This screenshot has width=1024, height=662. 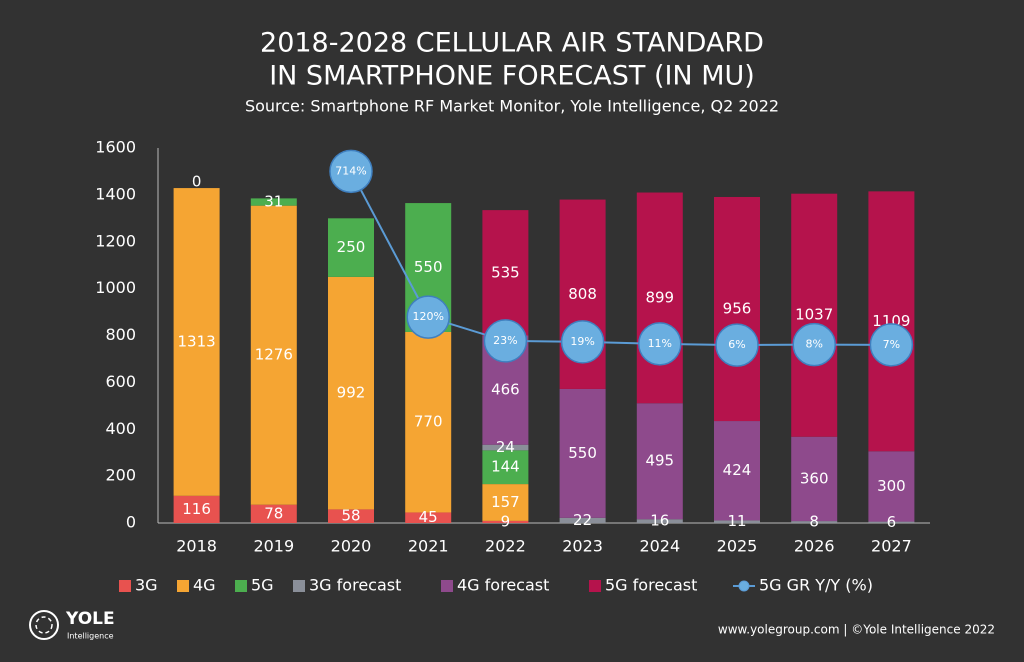 I want to click on y-tick-label: 1400, so click(x=115, y=193).